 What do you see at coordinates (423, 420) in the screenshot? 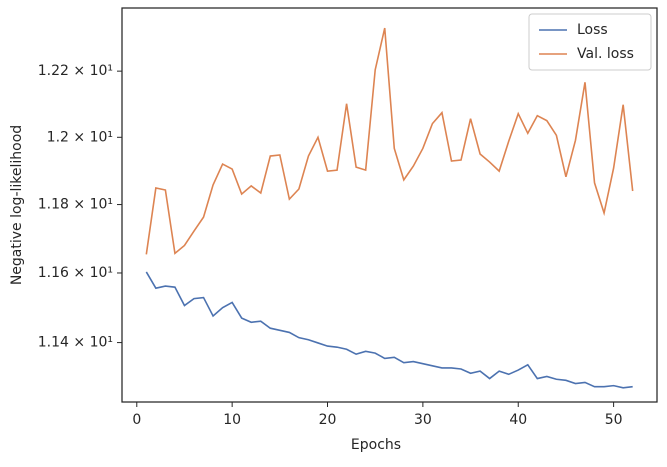
I see `x-tick-label: 30` at bounding box center [423, 420].